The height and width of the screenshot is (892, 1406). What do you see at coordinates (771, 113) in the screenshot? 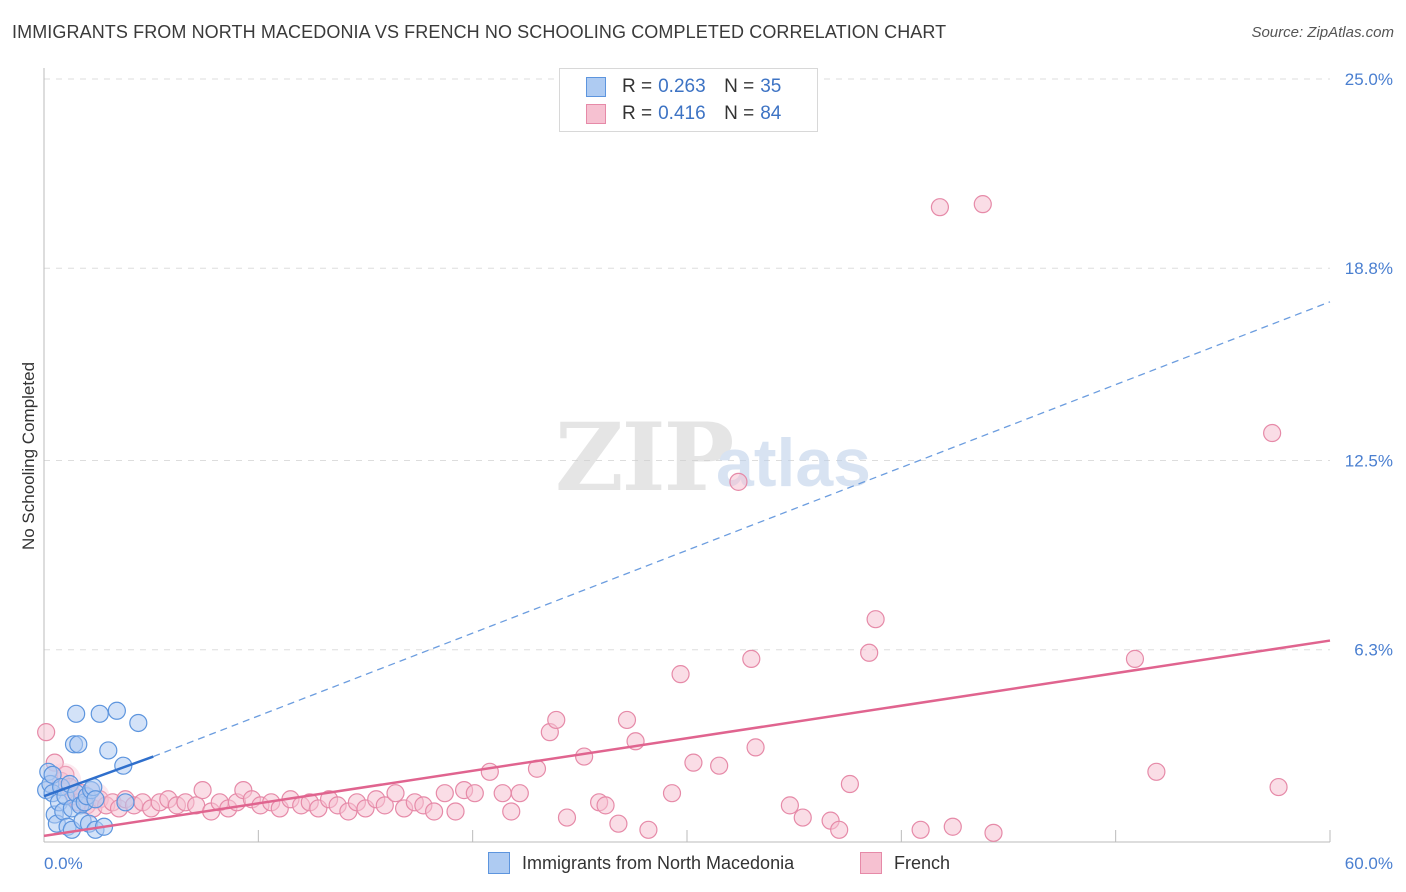
I see `legend-n-value-pink: 84` at bounding box center [771, 113].